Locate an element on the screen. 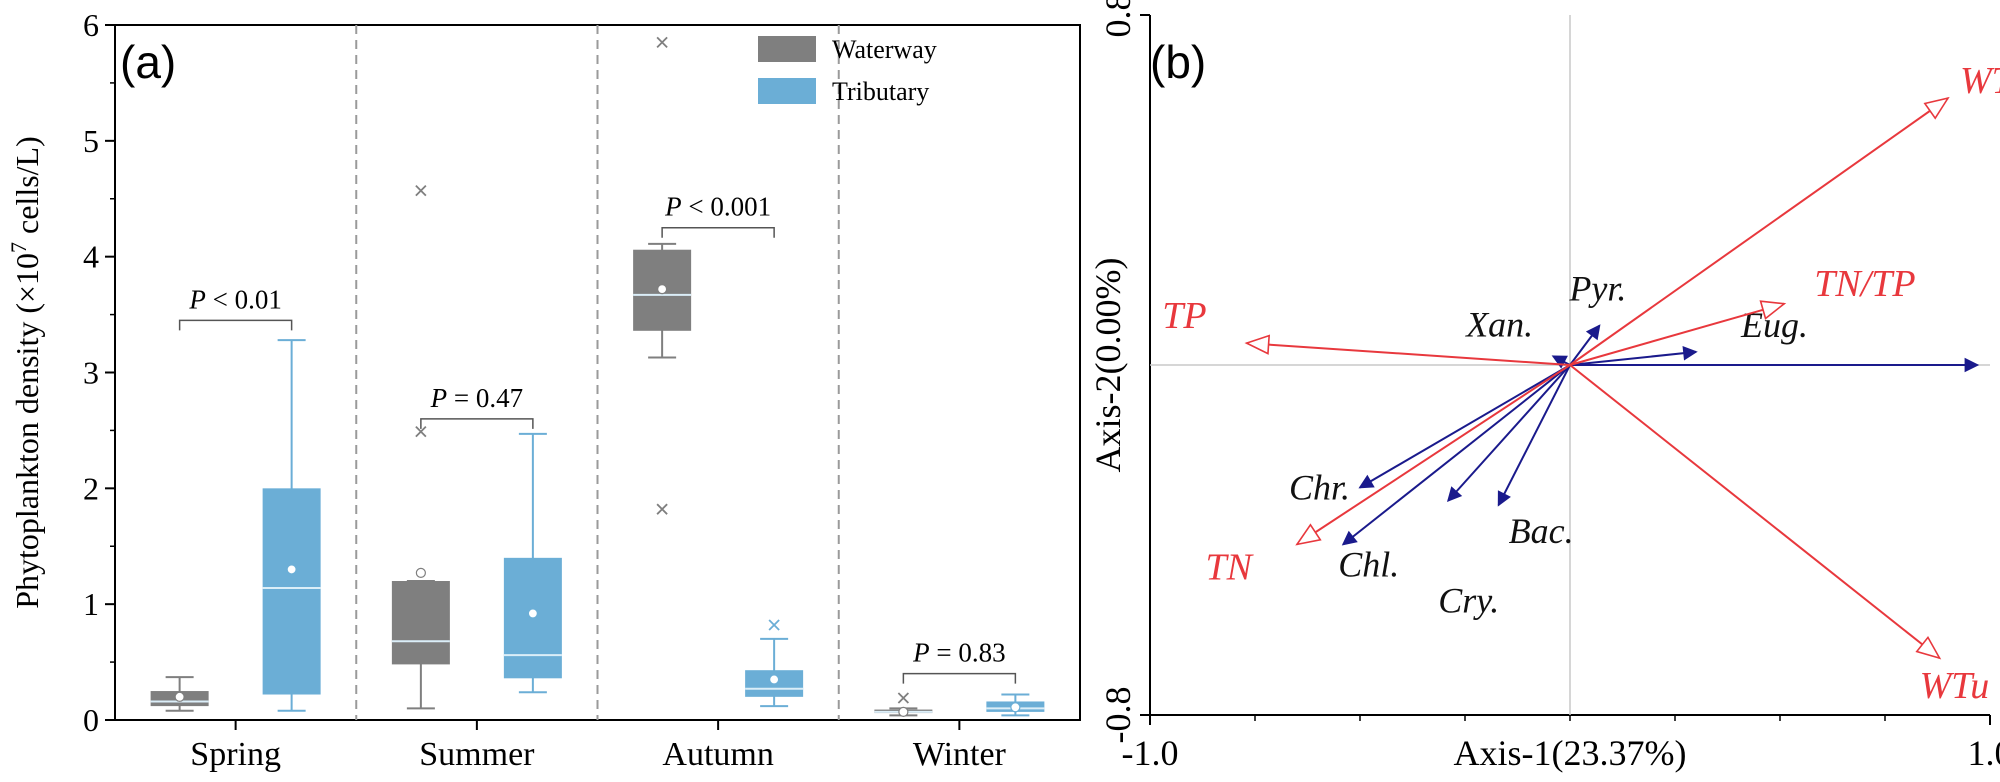  legend-label: Tributary is located at coordinates (880, 91).